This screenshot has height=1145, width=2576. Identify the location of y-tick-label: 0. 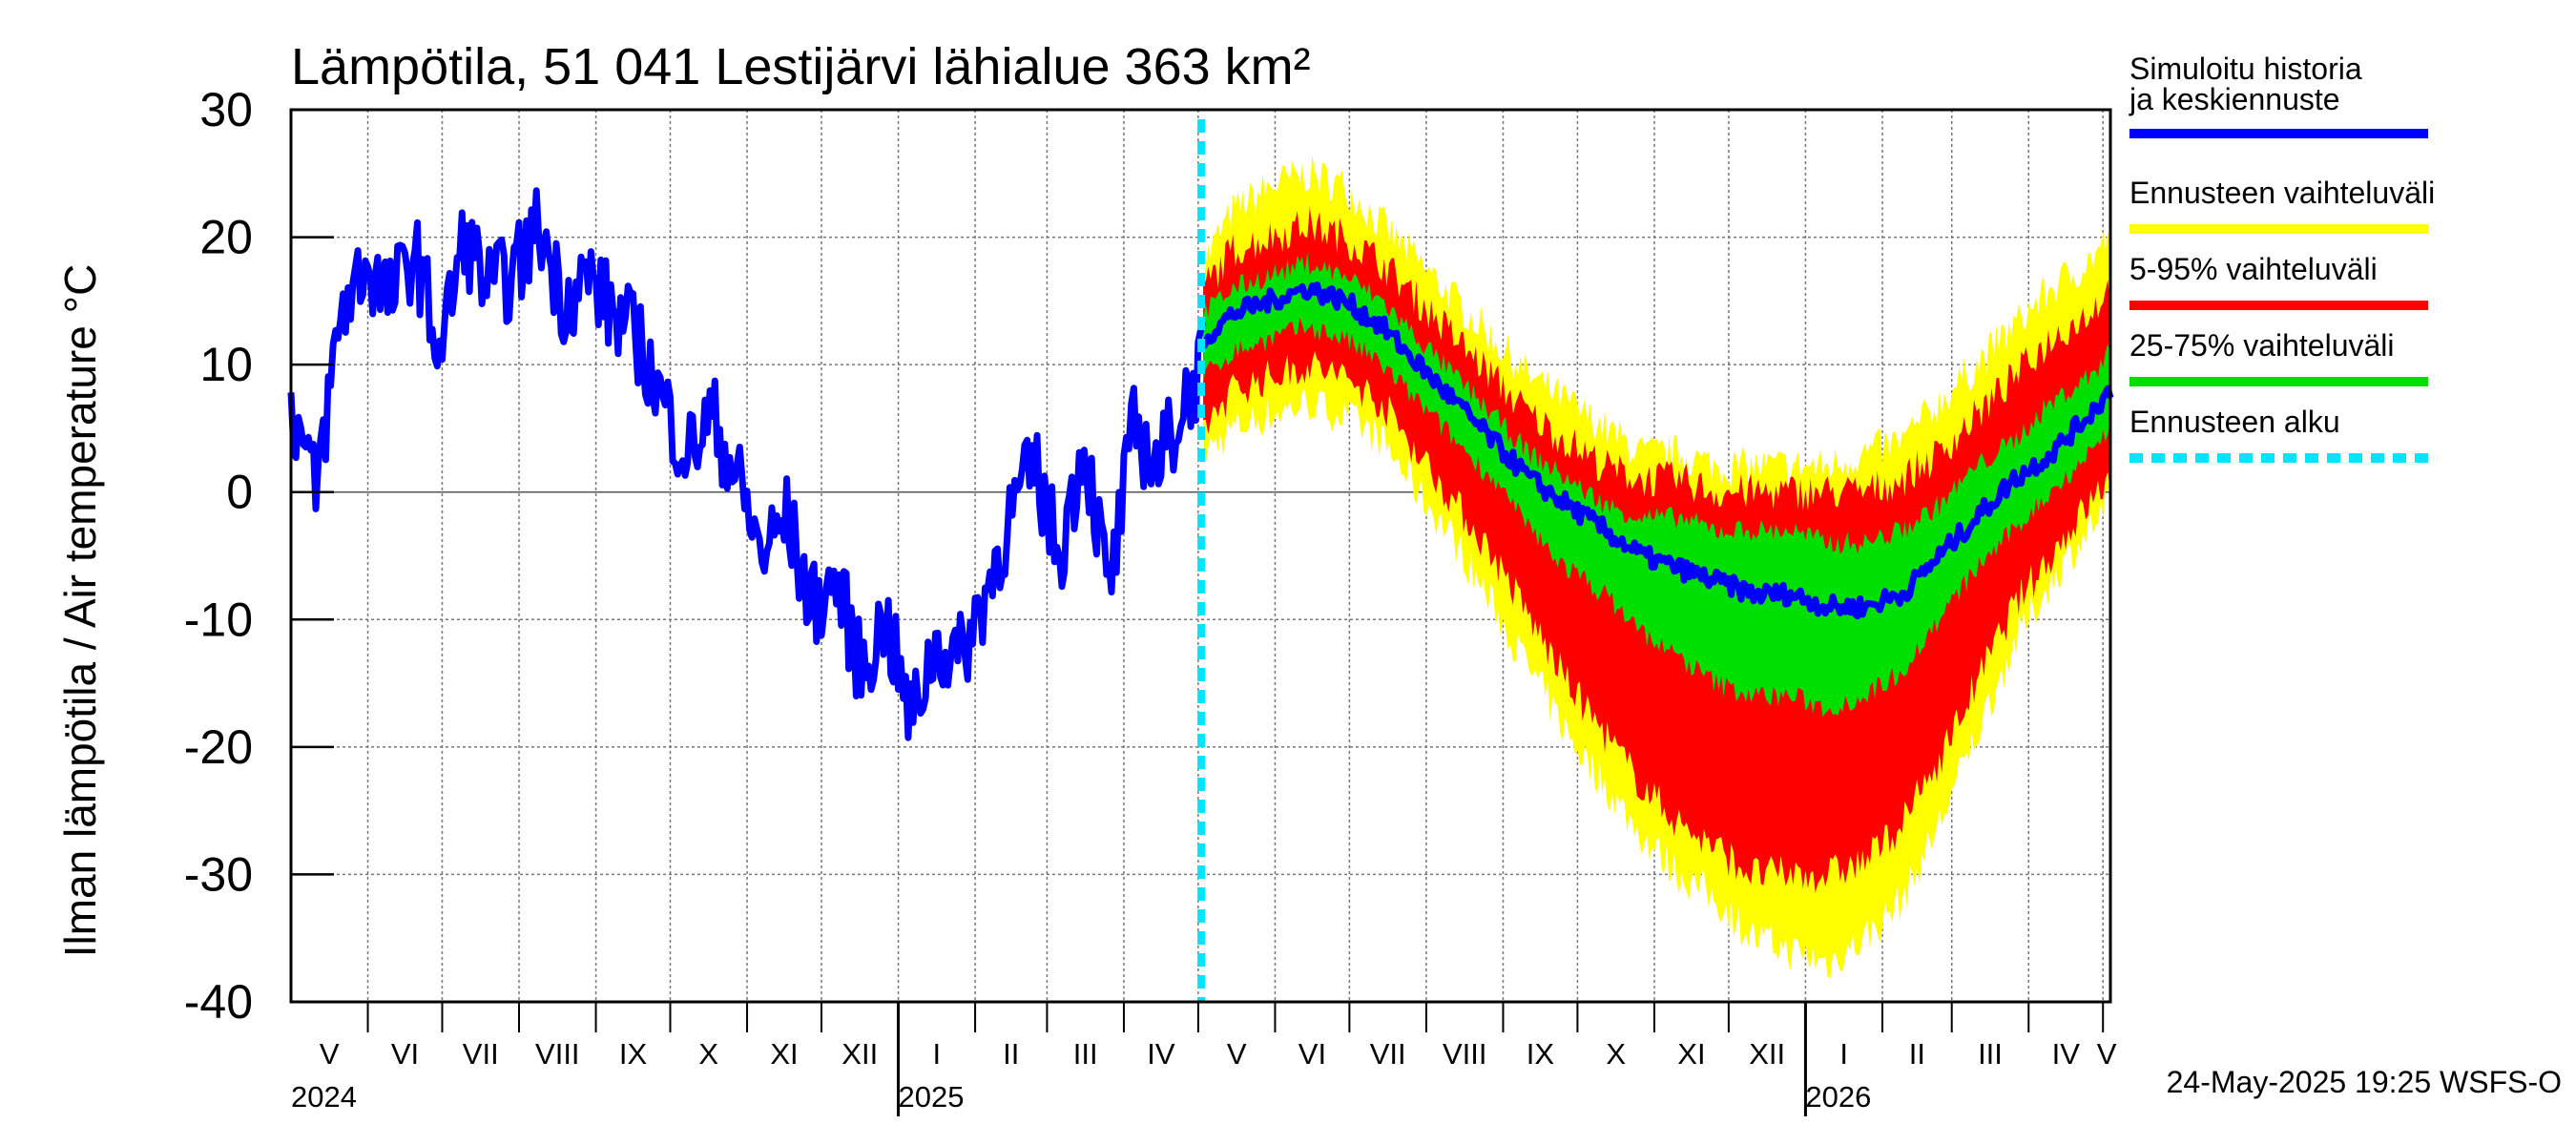
(239, 493).